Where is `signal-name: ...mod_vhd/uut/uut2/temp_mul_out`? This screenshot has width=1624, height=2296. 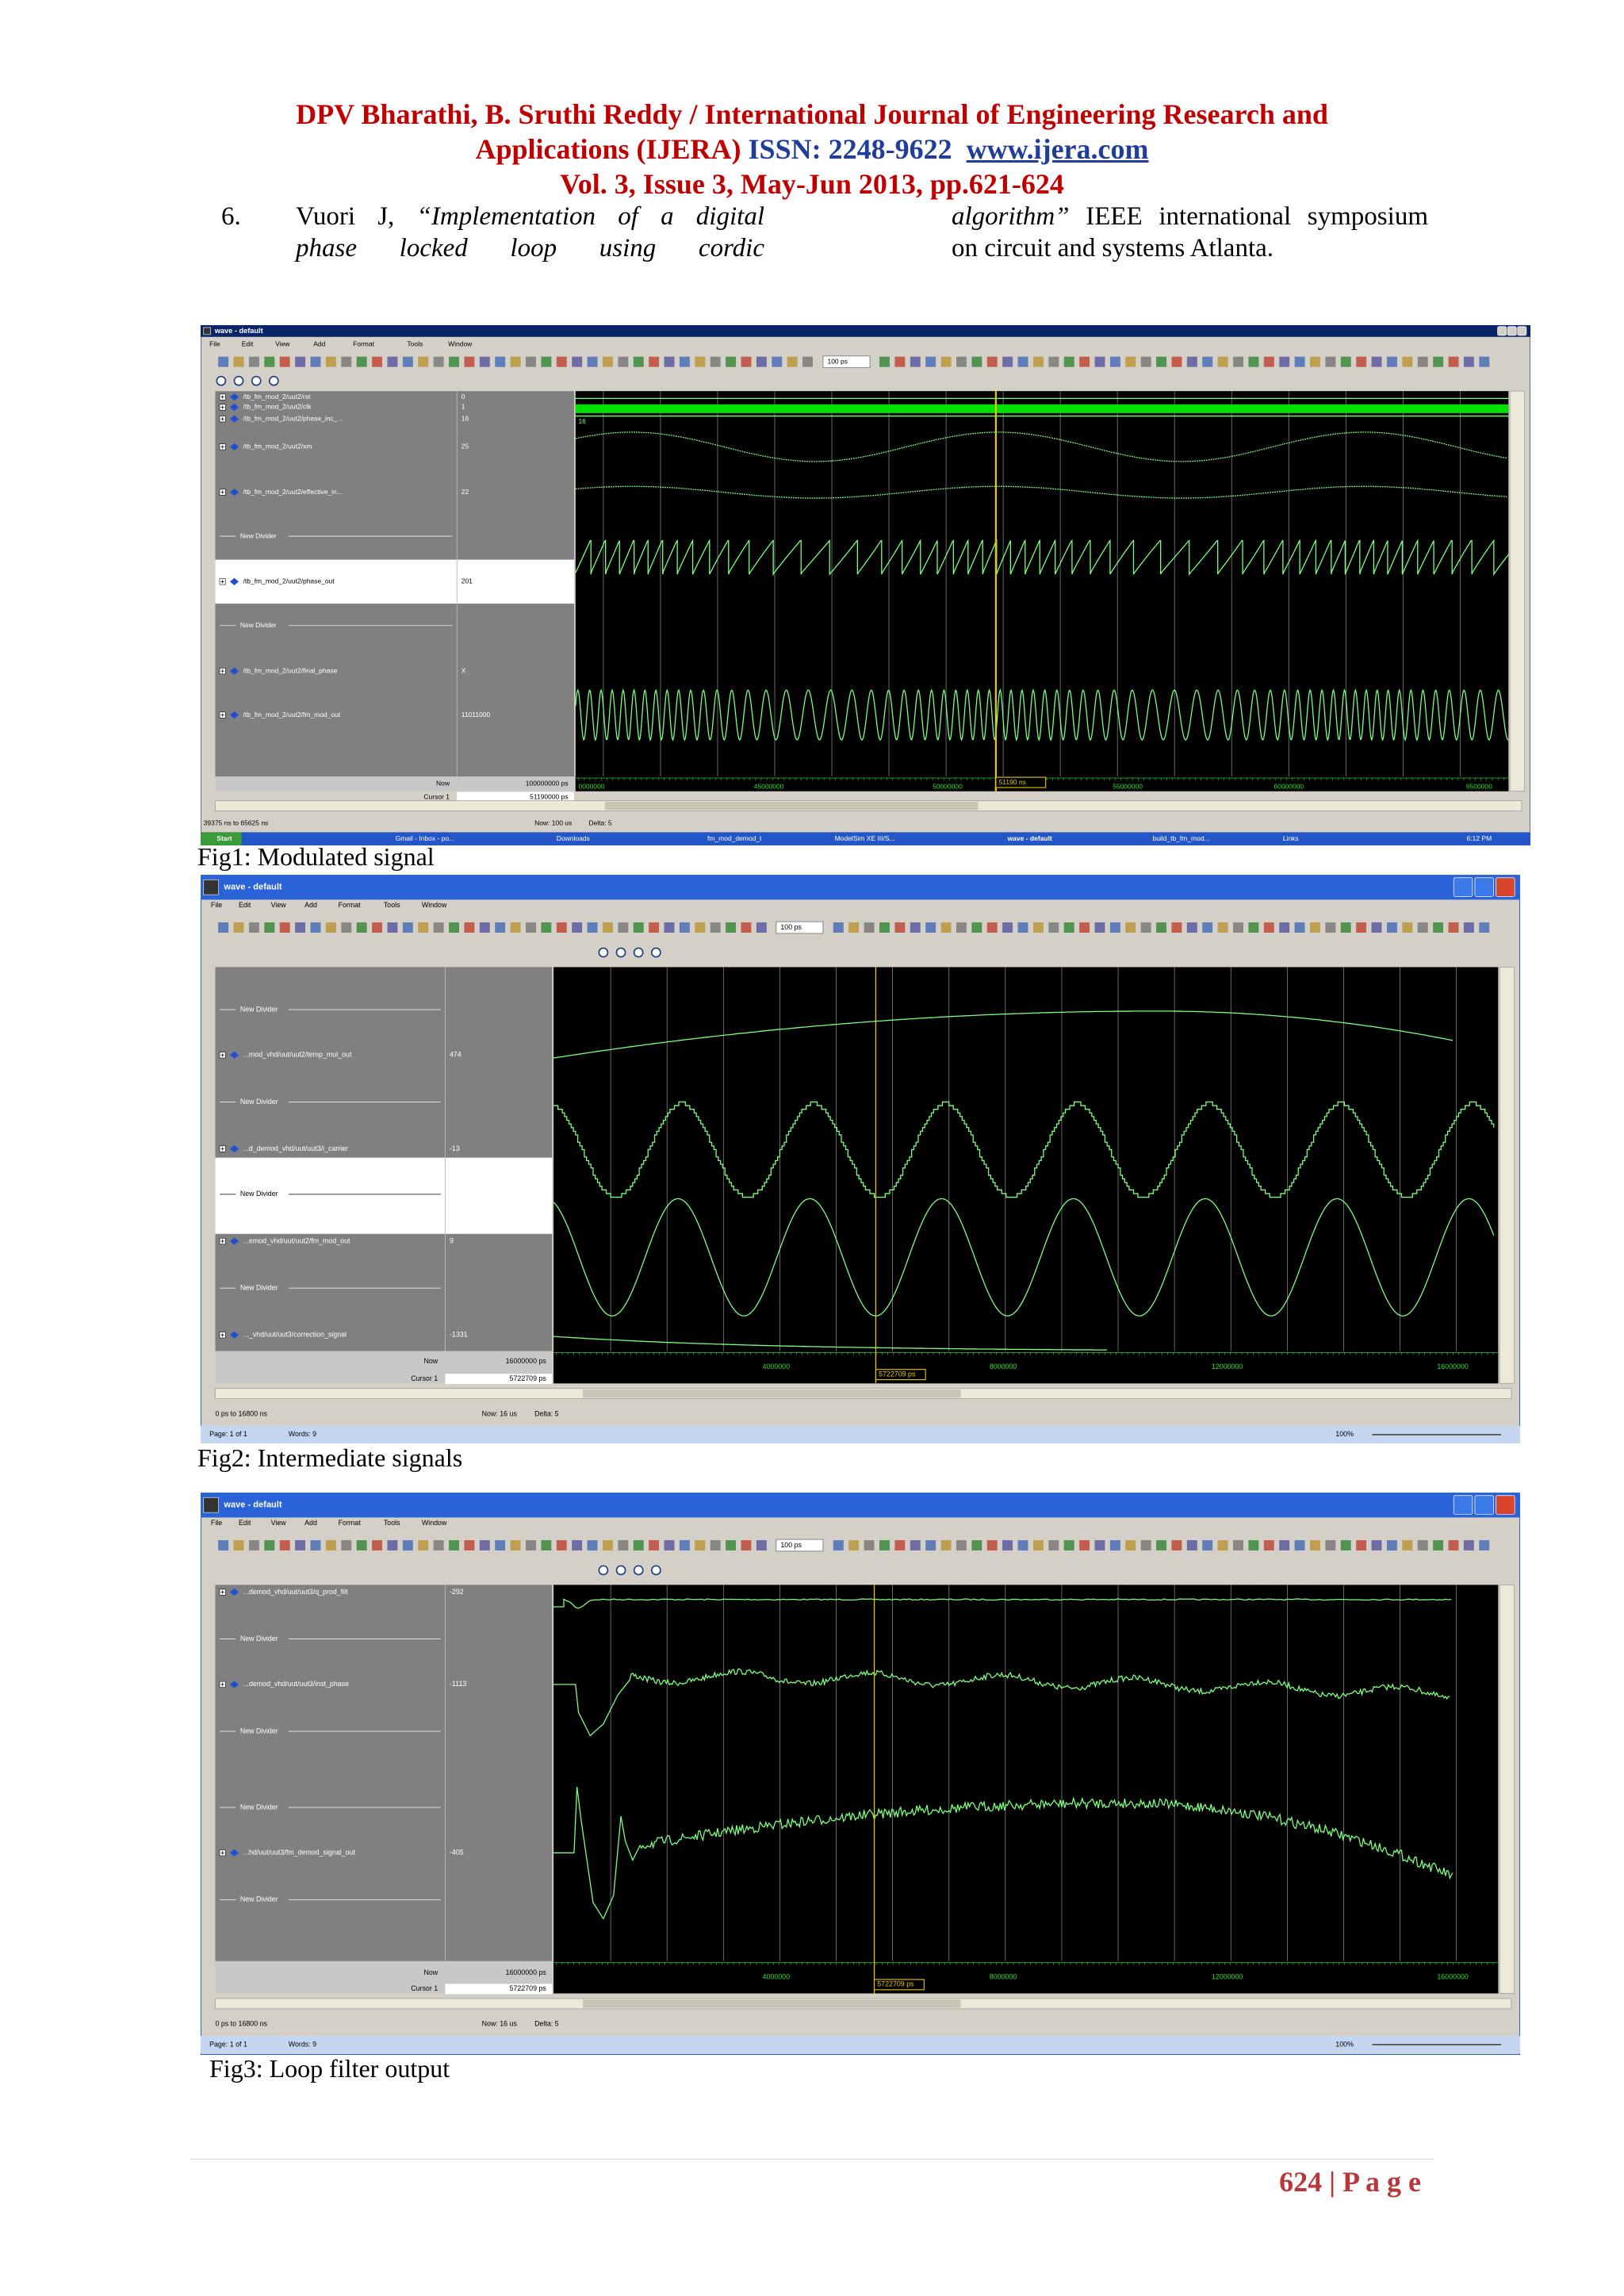 signal-name: ...mod_vhd/uut/uut2/temp_mul_out is located at coordinates (297, 1055).